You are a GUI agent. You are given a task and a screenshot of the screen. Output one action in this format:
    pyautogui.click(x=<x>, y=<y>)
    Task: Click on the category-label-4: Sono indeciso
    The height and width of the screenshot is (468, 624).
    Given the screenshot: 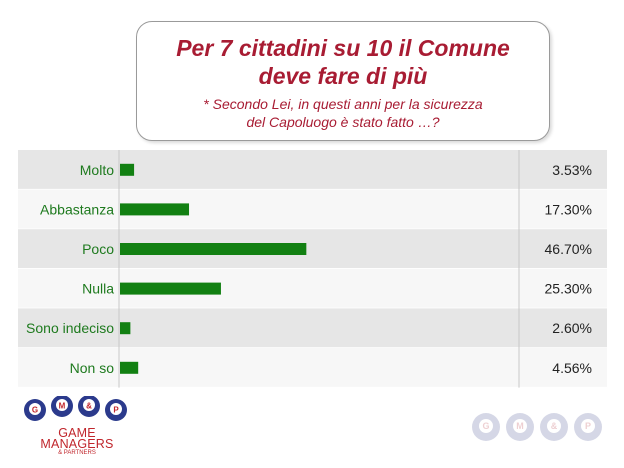 What is the action you would take?
    pyautogui.click(x=70, y=328)
    